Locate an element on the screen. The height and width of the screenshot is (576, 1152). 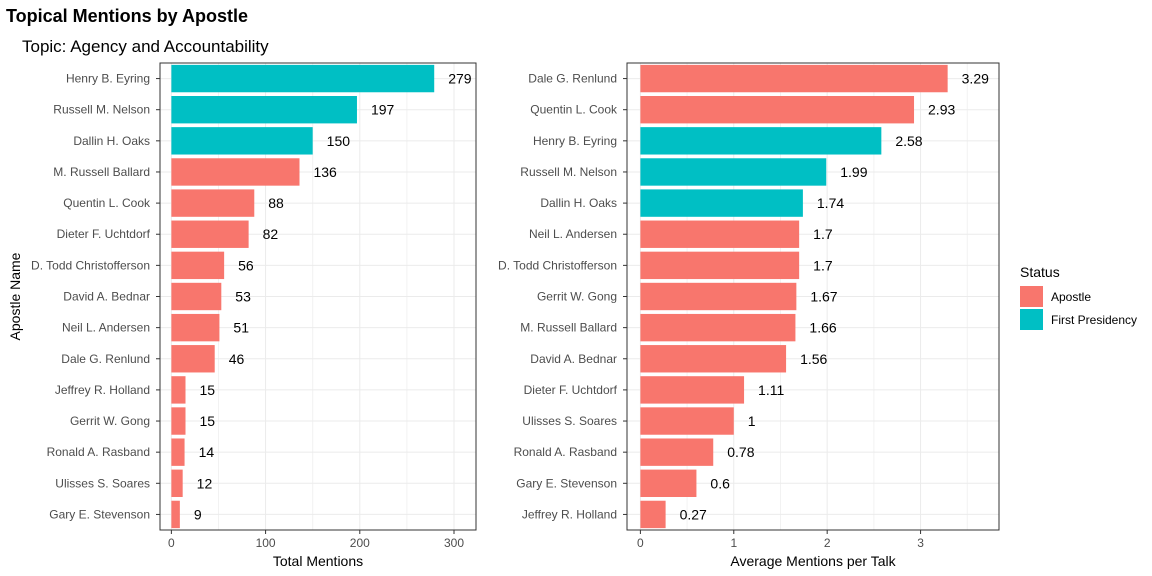
left-x-tick-label: 0 is located at coordinates (171, 543).